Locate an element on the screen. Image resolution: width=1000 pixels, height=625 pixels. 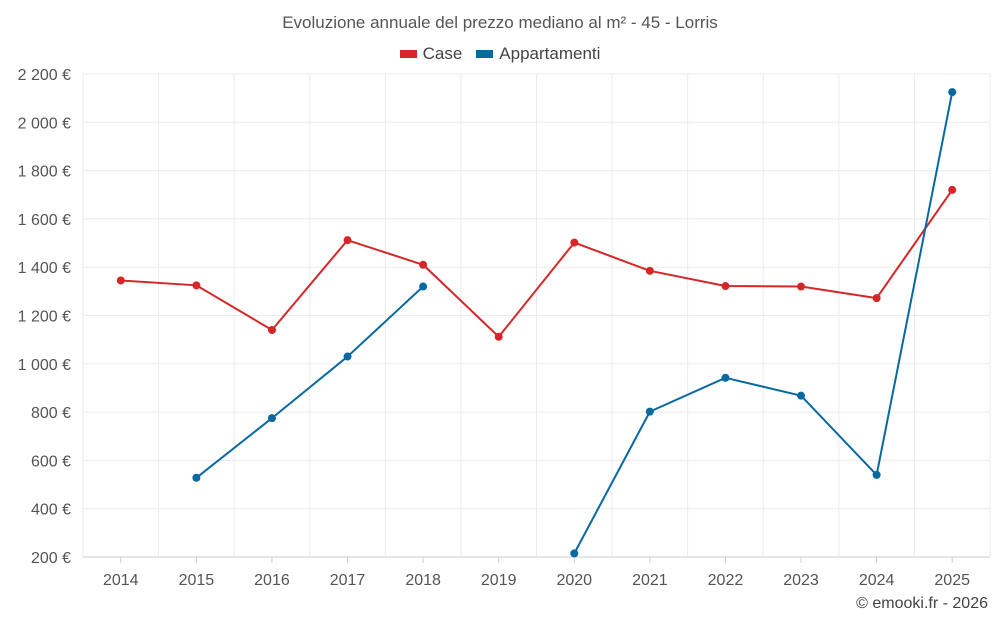
x-tick-label: 2020 is located at coordinates (574, 580).